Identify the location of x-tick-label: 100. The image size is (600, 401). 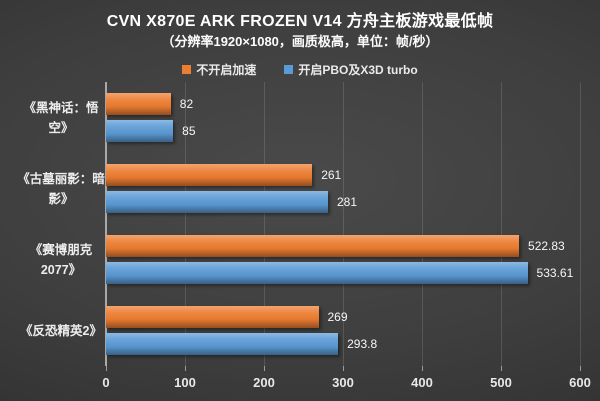
(185, 382).